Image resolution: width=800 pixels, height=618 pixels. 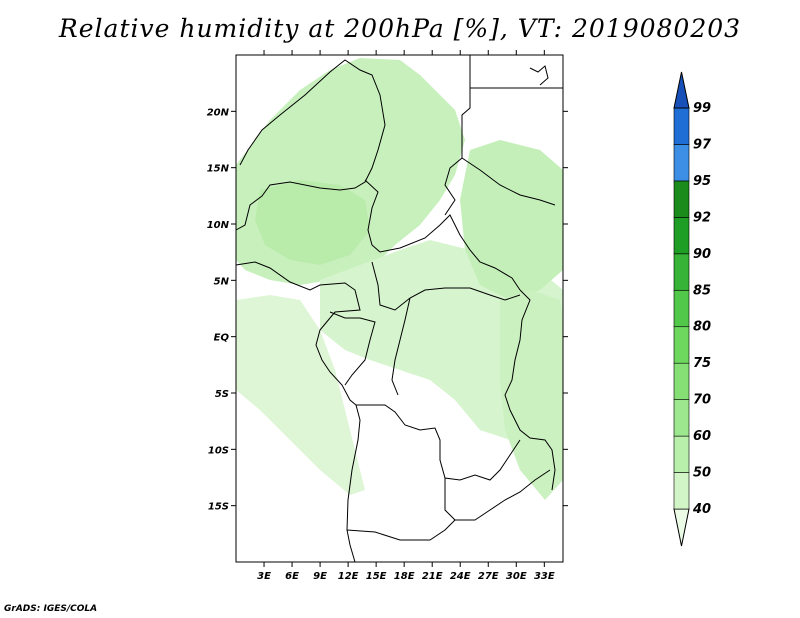 I want to click on colorbar: 40 50 60 70 75 80 85 90 92 95 97 99, so click(x=692, y=309).